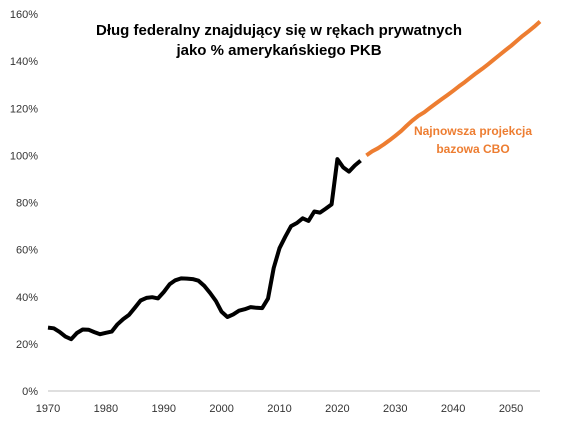 The image size is (564, 423). Describe the element at coordinates (453, 409) in the screenshot. I see `x-tick-label: 2040` at that location.